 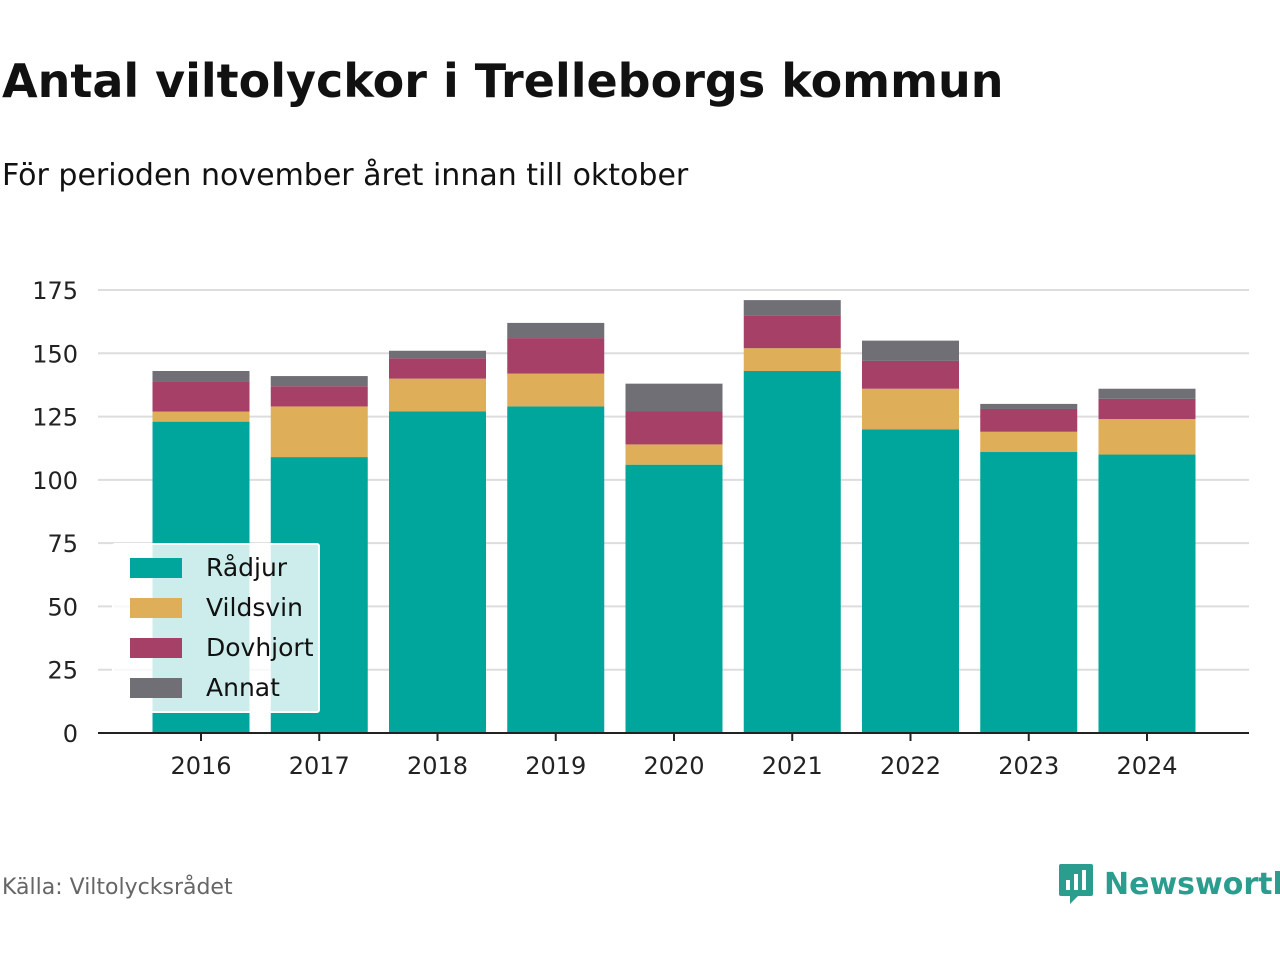 I want to click on legend-label-vildsvin: Vildsvin, so click(x=254, y=607).